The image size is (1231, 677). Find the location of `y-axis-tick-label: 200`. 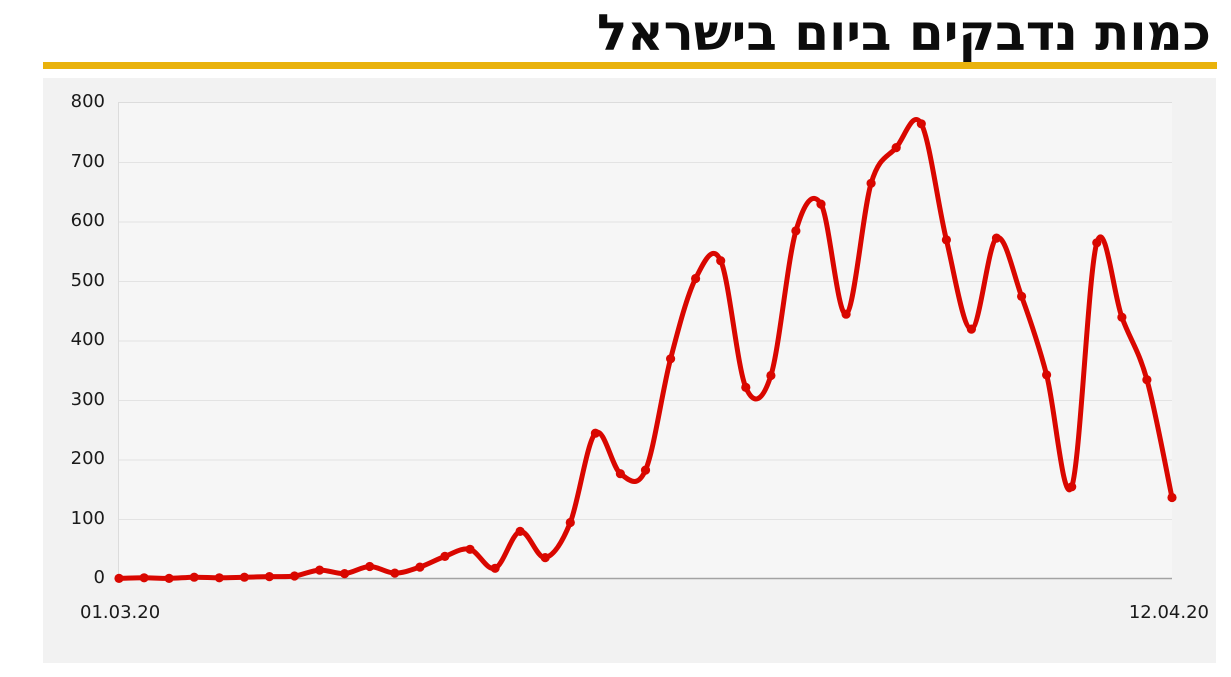

y-axis-tick-label: 200 is located at coordinates (87, 458).